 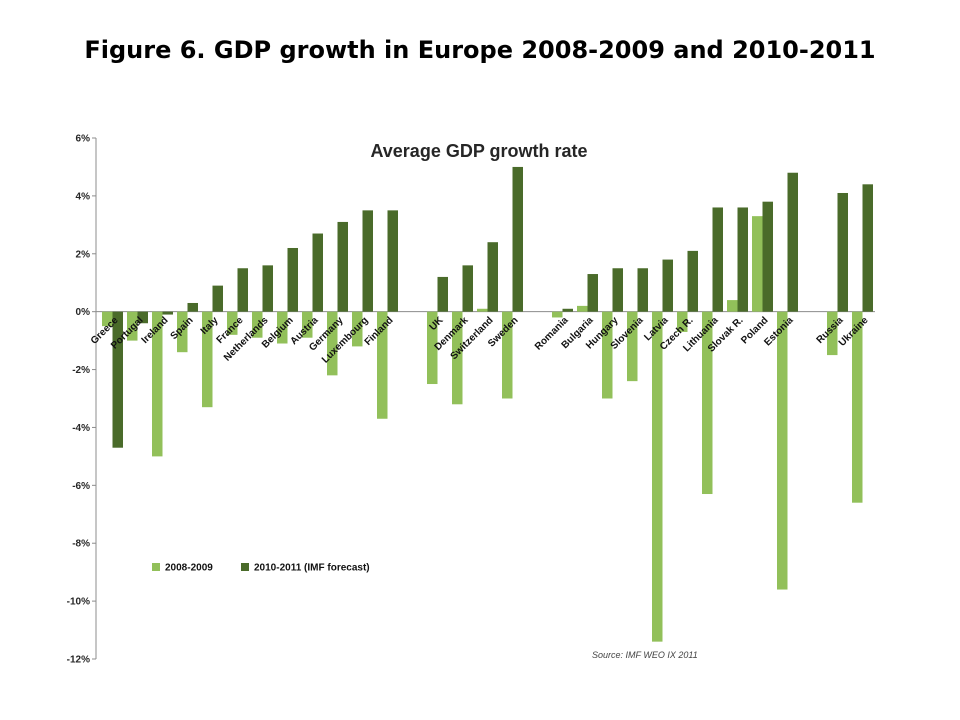 What do you see at coordinates (457, 358) in the screenshot?
I see `bar-2008-2009-denmark` at bounding box center [457, 358].